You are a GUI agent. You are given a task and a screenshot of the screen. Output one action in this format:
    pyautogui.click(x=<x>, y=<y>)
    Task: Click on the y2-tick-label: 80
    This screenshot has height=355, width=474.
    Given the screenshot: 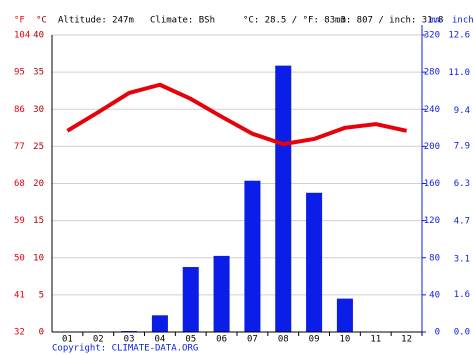 What is the action you would take?
    pyautogui.click(x=434, y=258)
    